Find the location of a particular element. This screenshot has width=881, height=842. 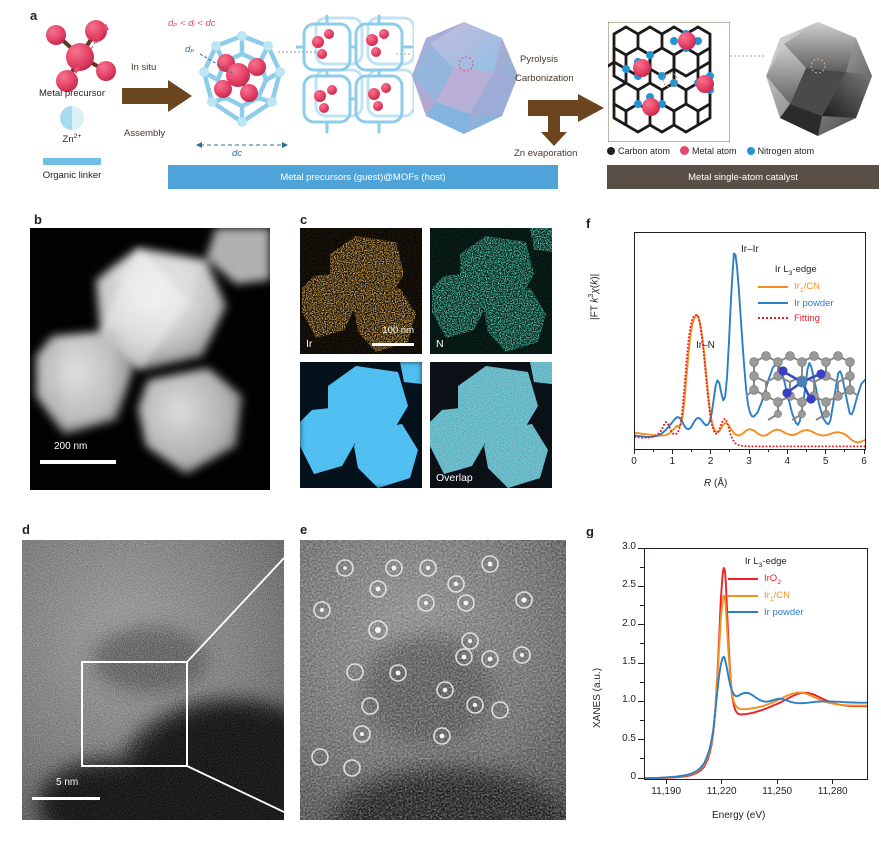

panel-f-legend-item-fitting: Fitting is located at coordinates (796, 318).